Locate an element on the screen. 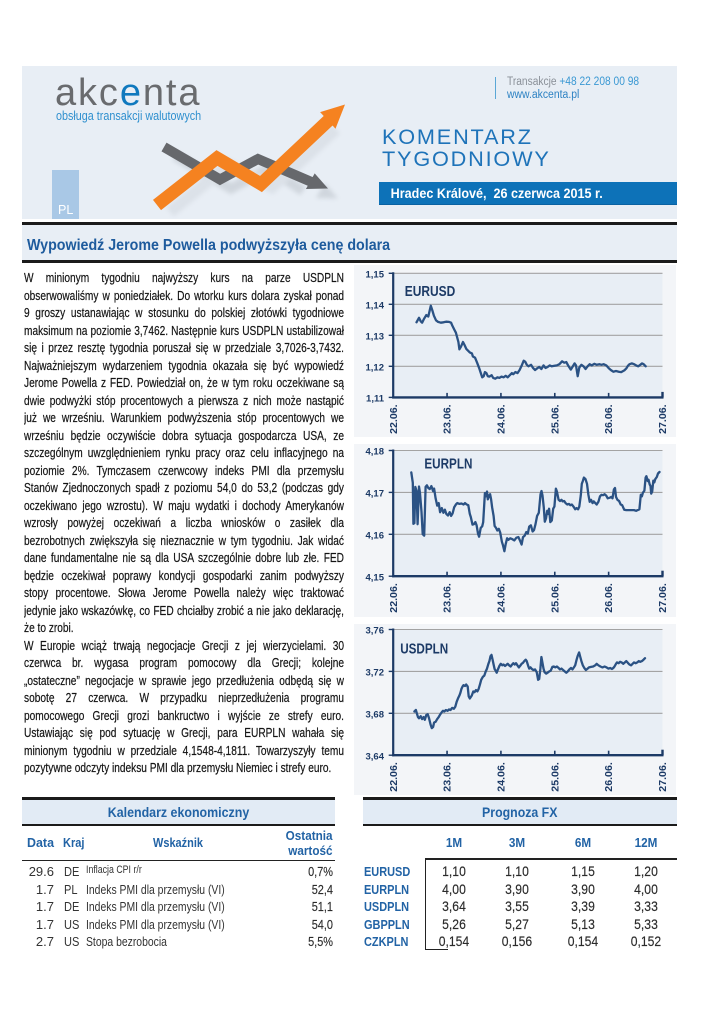 The height and width of the screenshot is (1024, 724). svg-text: 4,17 is located at coordinates (375, 493).